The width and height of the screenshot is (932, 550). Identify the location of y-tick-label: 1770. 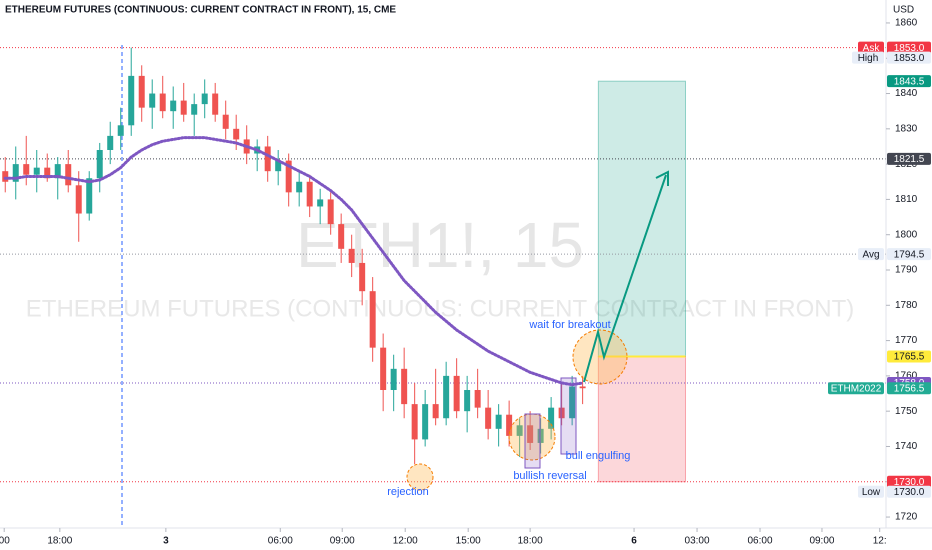
(906, 340).